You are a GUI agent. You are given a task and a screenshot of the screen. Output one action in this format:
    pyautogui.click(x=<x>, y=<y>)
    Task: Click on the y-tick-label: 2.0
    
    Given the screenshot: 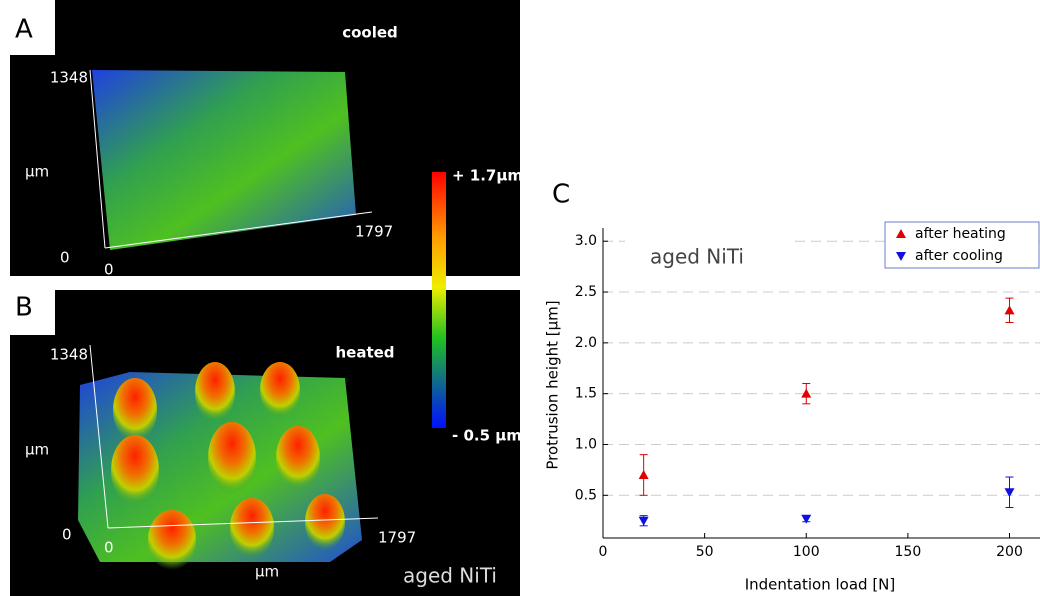 What is the action you would take?
    pyautogui.click(x=586, y=343)
    